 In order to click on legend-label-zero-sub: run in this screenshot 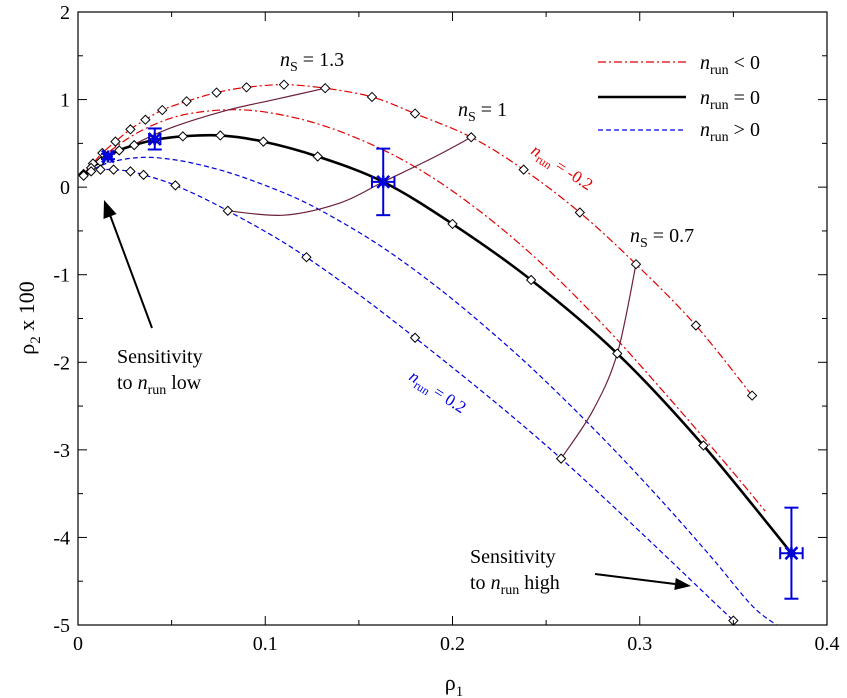, I will do `click(719, 105)`.